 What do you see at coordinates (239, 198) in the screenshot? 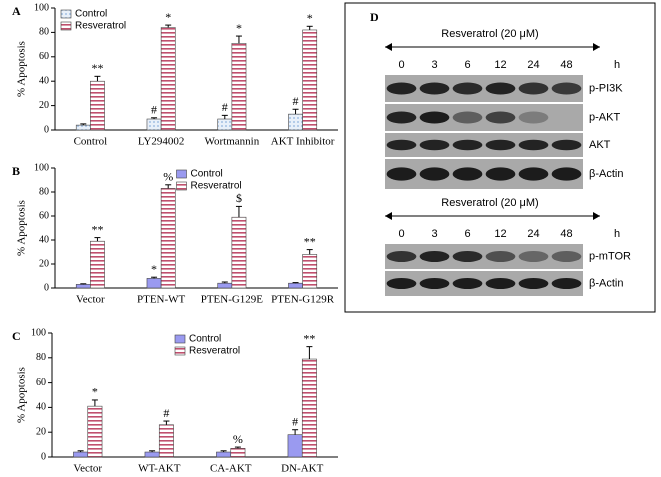
I see `annotation: $` at bounding box center [239, 198].